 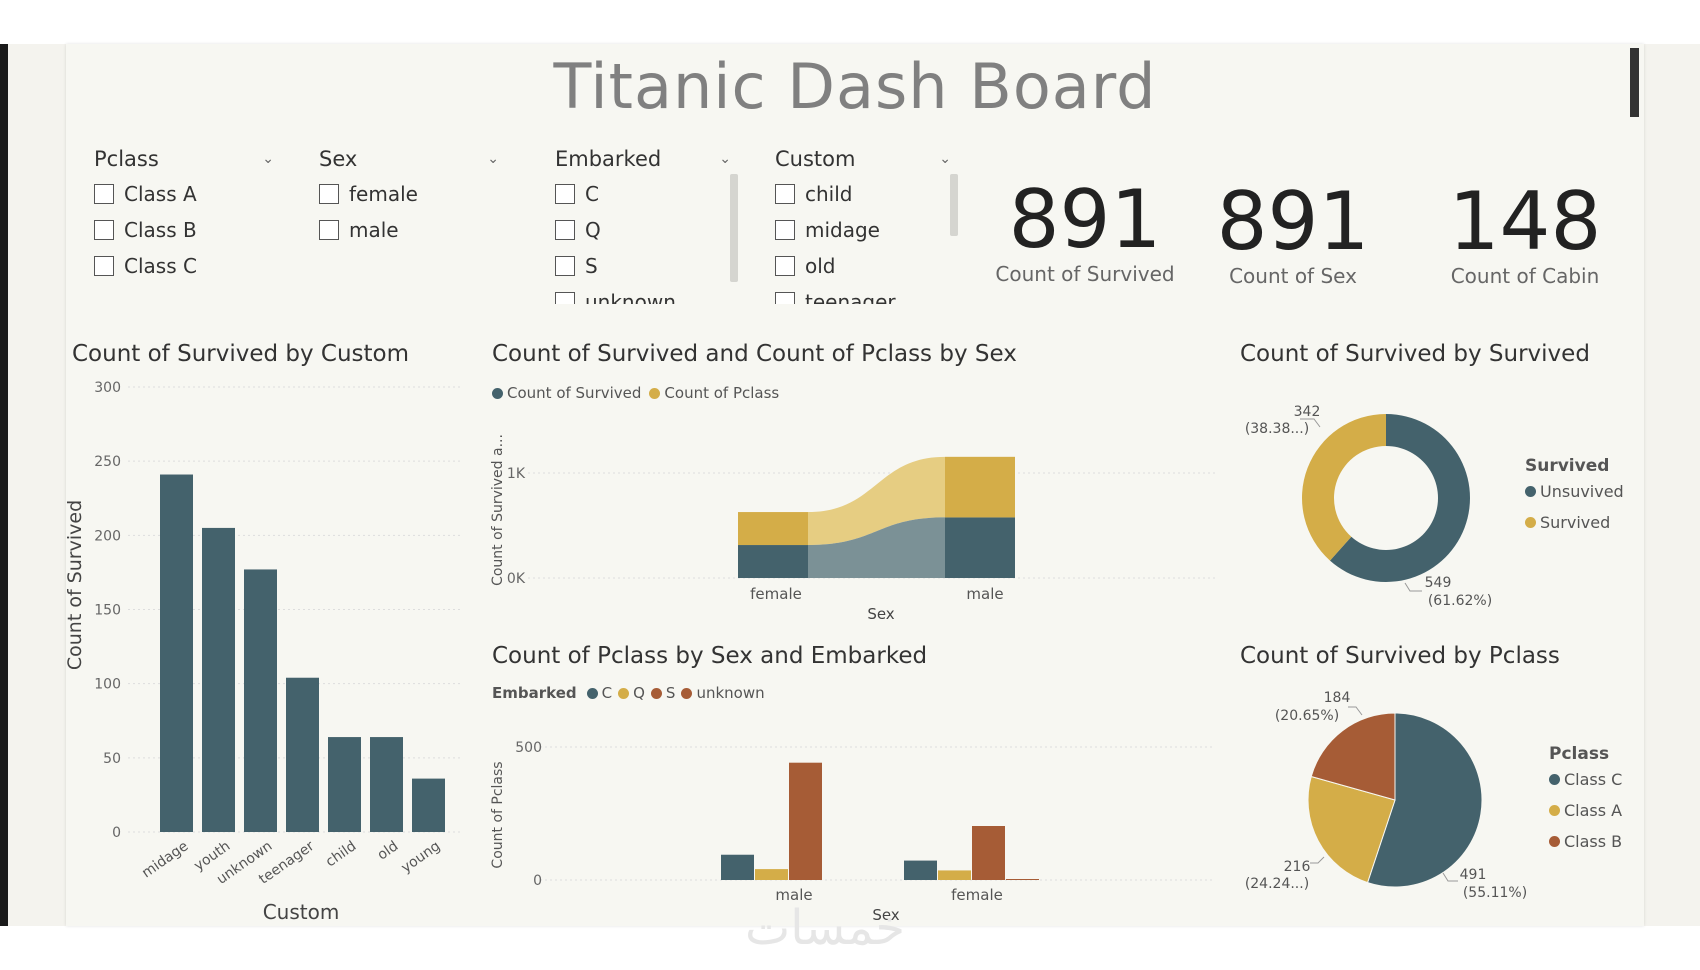 What do you see at coordinates (863, 159) in the screenshot?
I see `slicer-header: Custom ⌄` at bounding box center [863, 159].